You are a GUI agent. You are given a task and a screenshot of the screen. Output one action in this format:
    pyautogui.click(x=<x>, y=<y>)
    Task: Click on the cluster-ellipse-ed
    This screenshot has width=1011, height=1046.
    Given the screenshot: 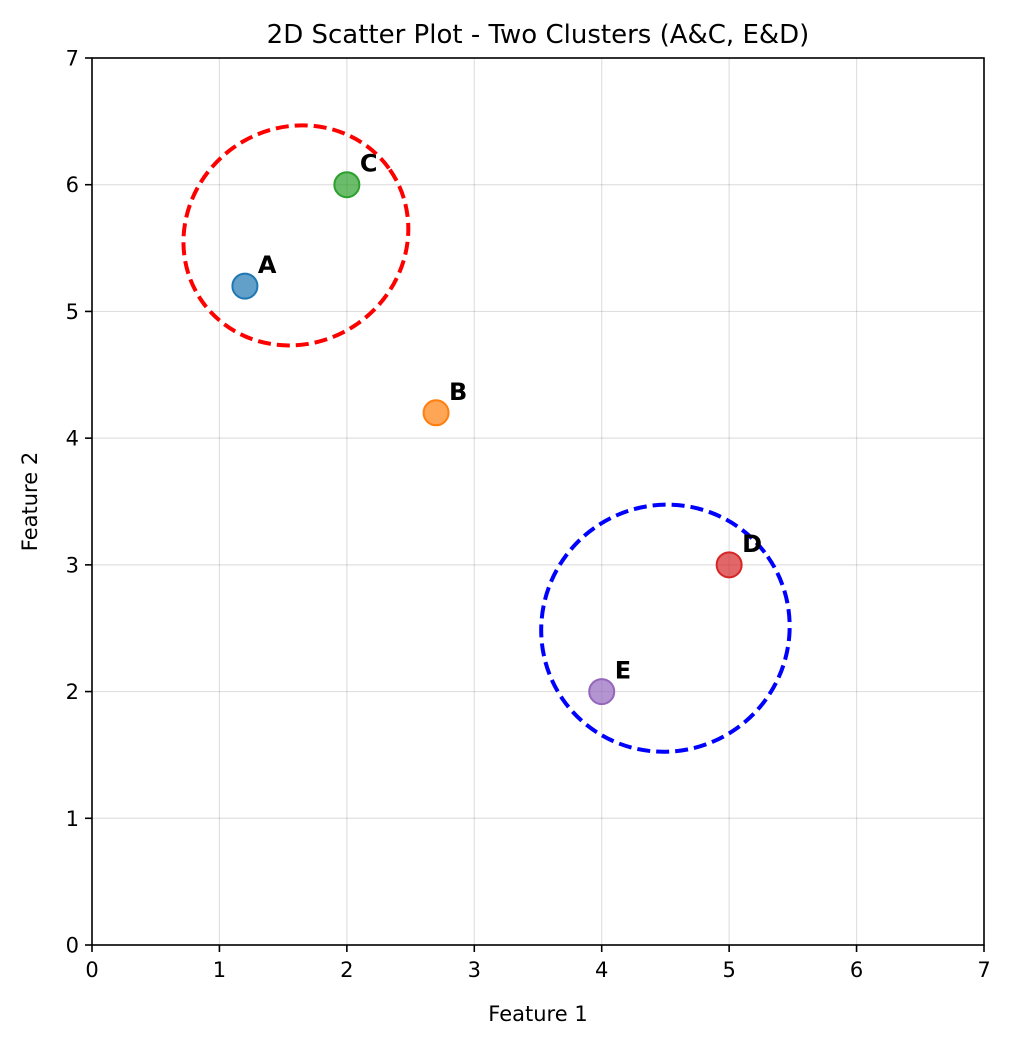 What is the action you would take?
    pyautogui.click(x=665, y=628)
    